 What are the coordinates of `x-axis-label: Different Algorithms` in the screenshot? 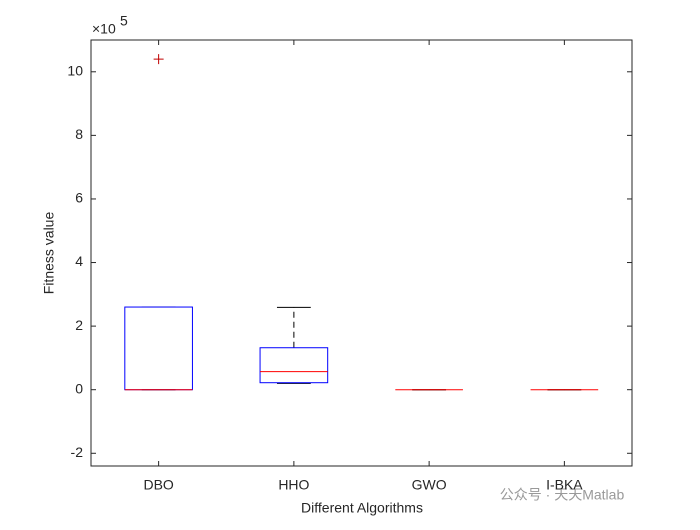 It's located at (362, 508).